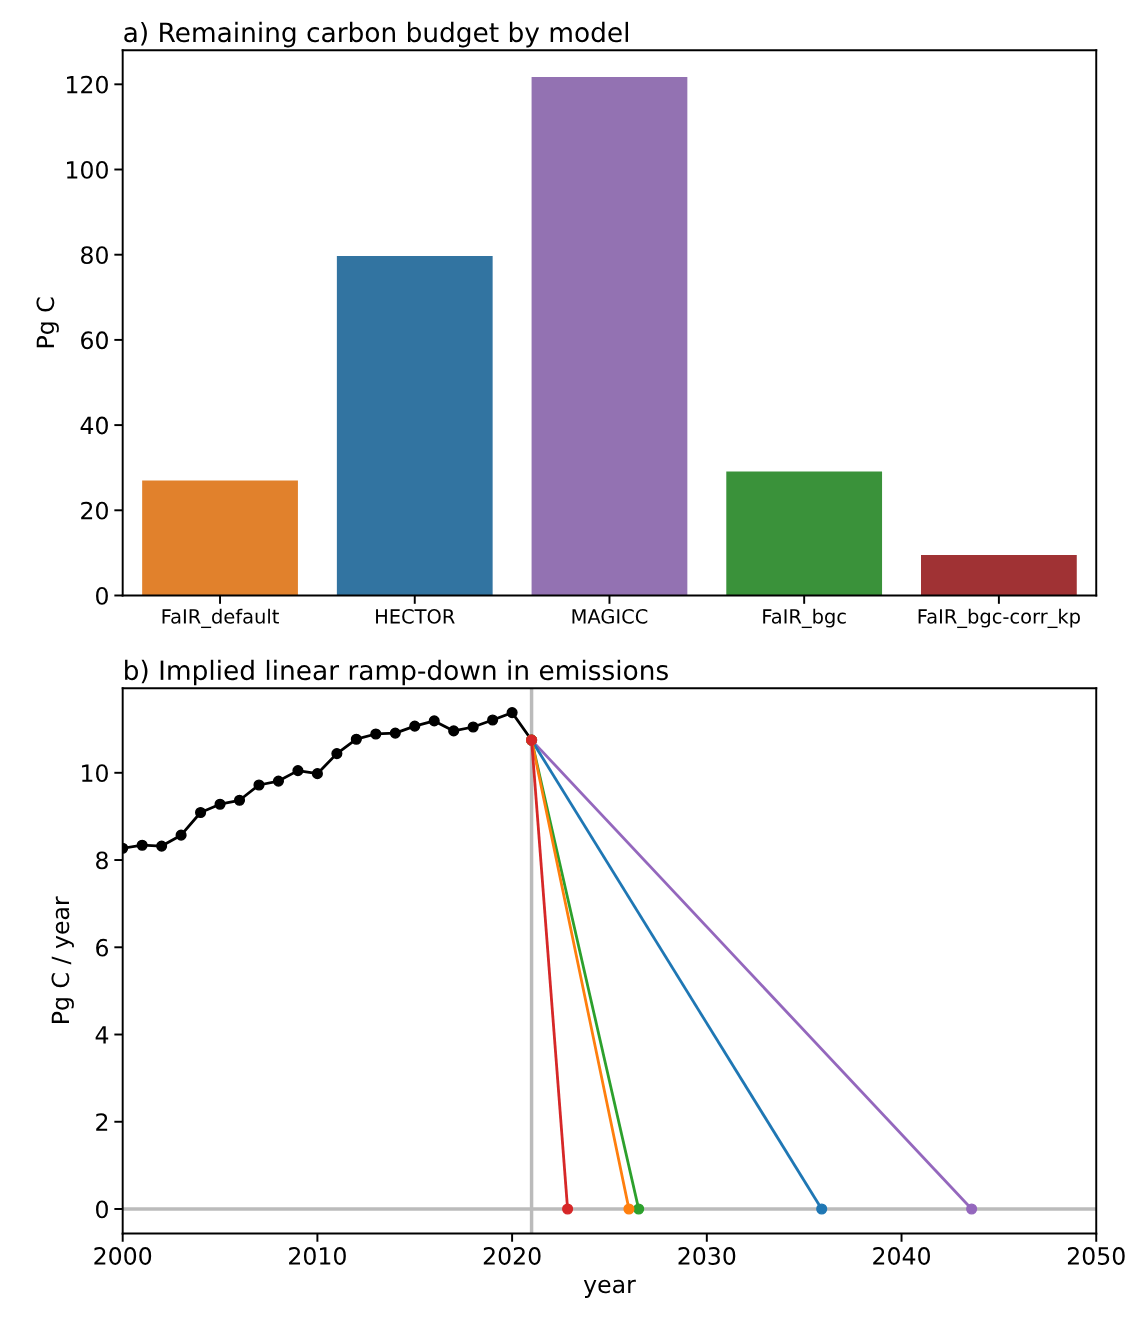 This screenshot has height=1322, width=1136. What do you see at coordinates (102, 1035) in the screenshot?
I see `y-tick-label: 4` at bounding box center [102, 1035].